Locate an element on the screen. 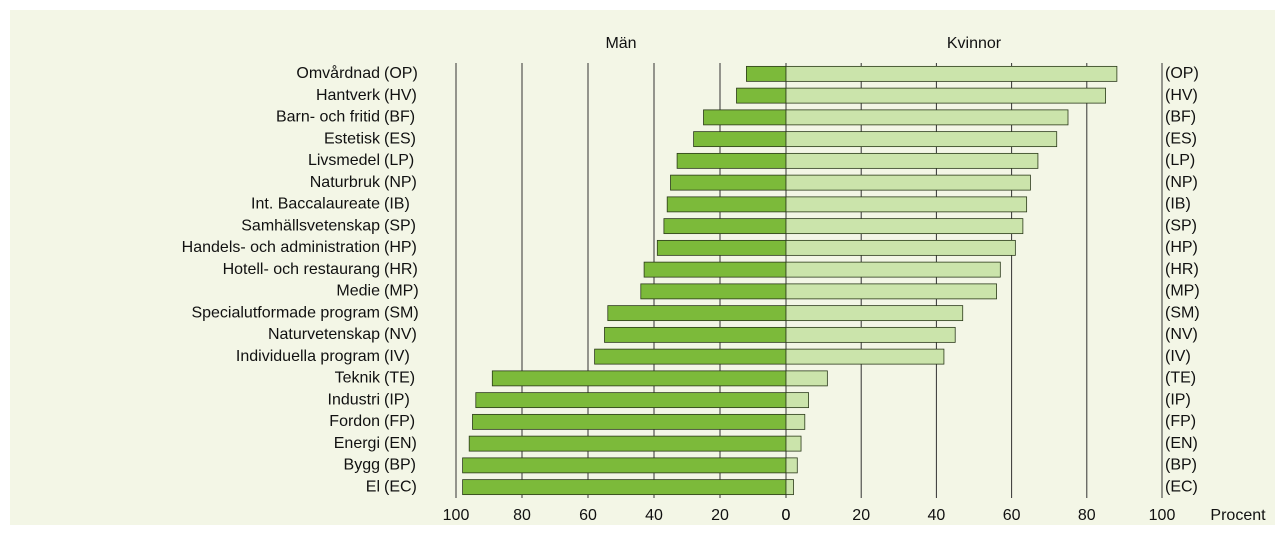  category-label: Bygg is located at coordinates (362, 465).